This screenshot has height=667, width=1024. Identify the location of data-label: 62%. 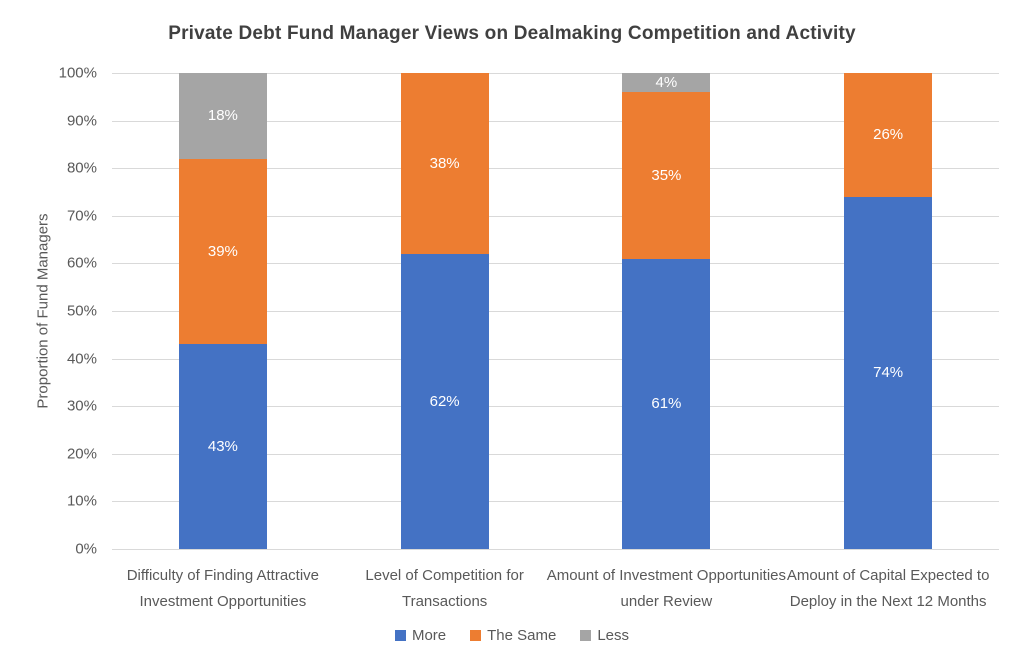
(444, 401).